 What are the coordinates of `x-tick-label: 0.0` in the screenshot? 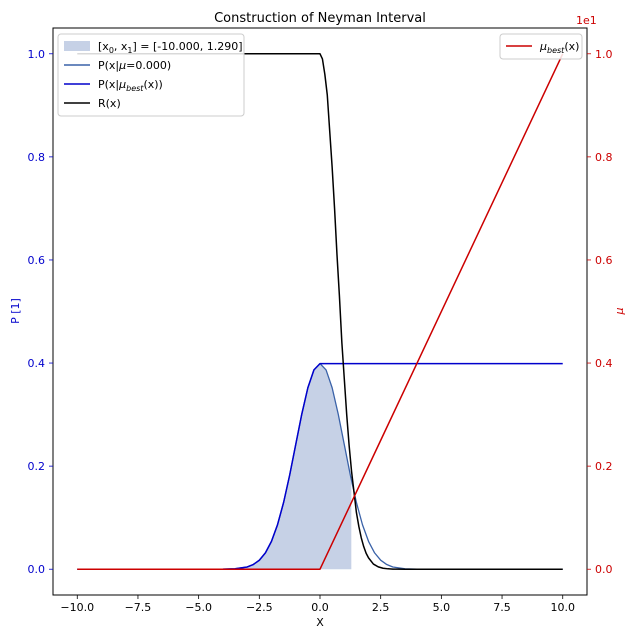 It's located at (320, 607).